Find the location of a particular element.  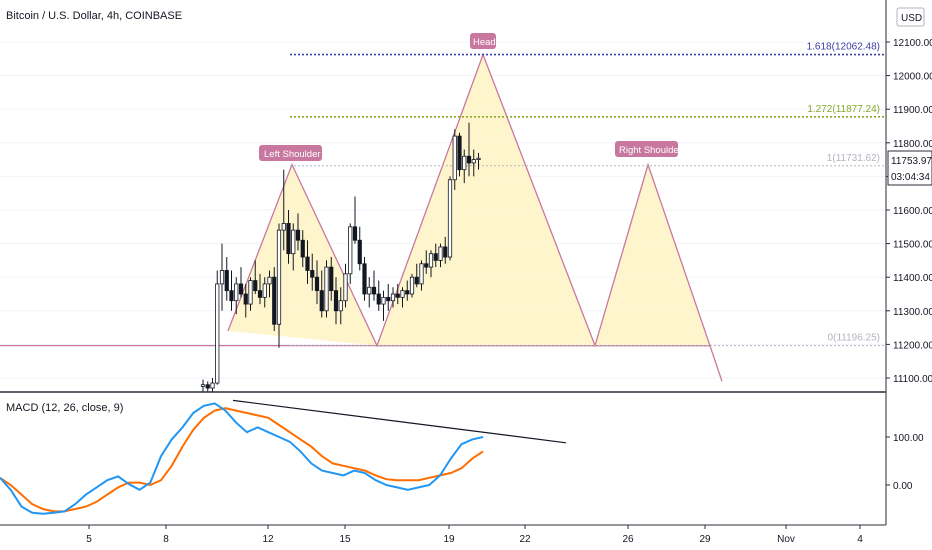

macd-line is located at coordinates (242, 458).